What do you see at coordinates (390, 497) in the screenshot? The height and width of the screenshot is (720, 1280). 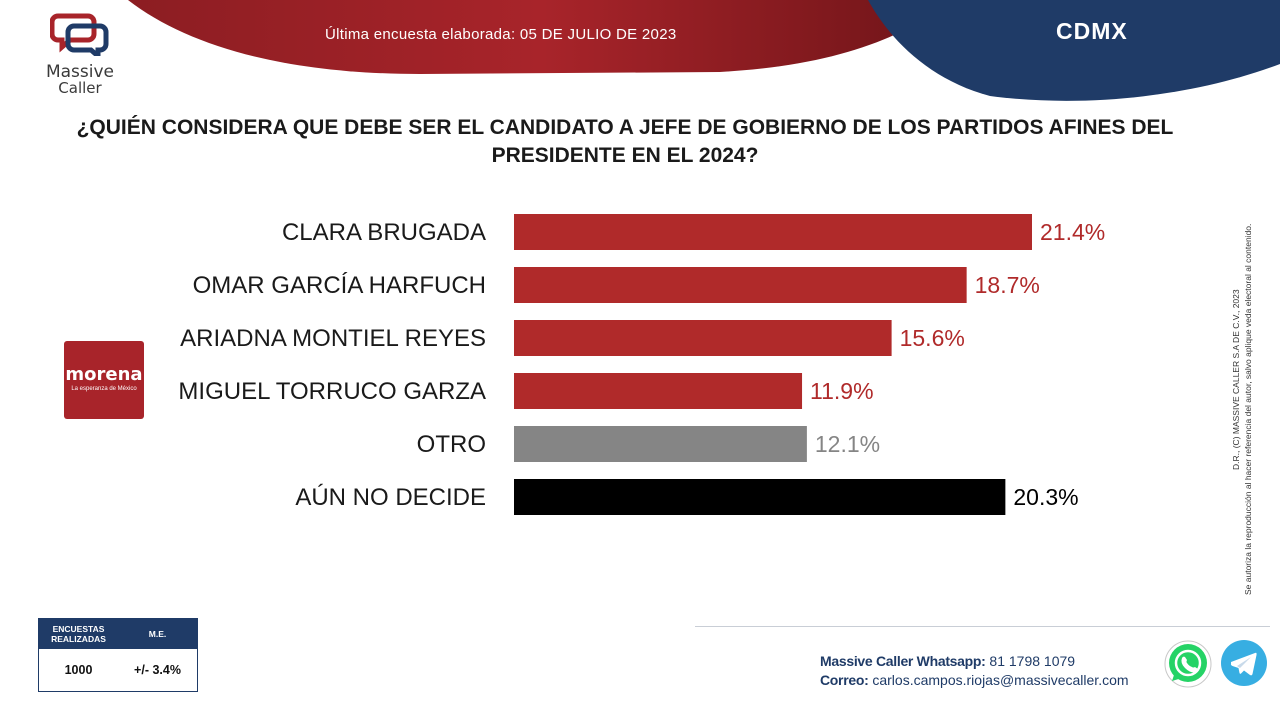 I see `category-label: AÚN NO DECIDE` at bounding box center [390, 497].